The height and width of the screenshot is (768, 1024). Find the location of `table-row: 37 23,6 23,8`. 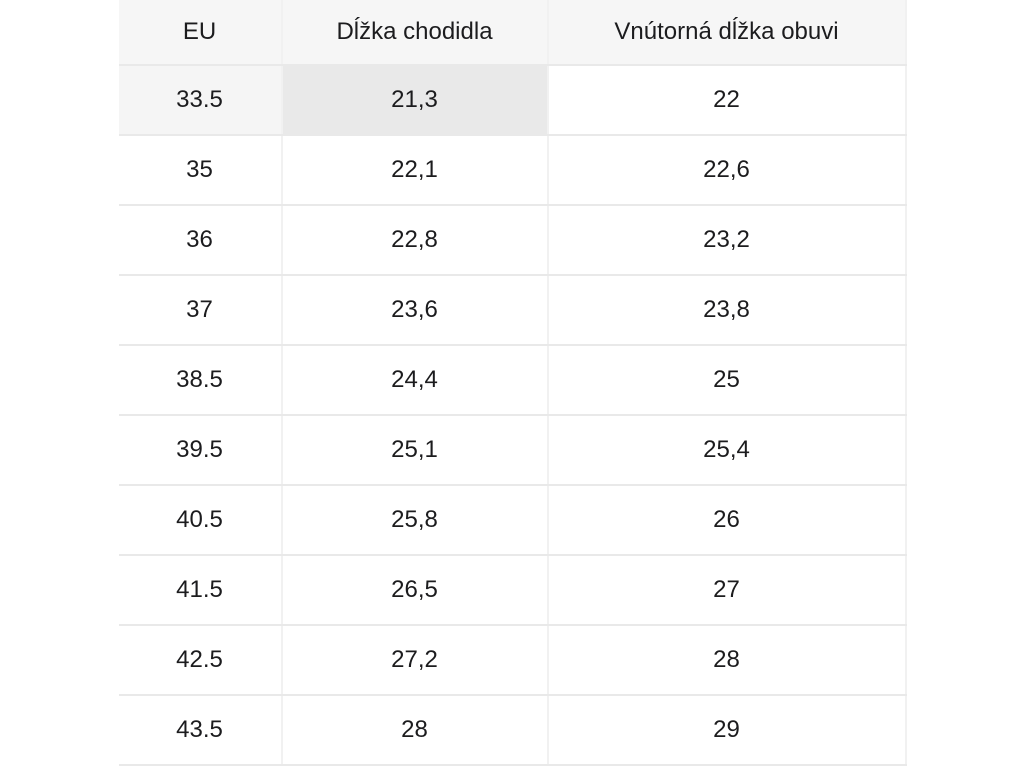

table-row: 37 23,6 23,8 is located at coordinates (512, 310).